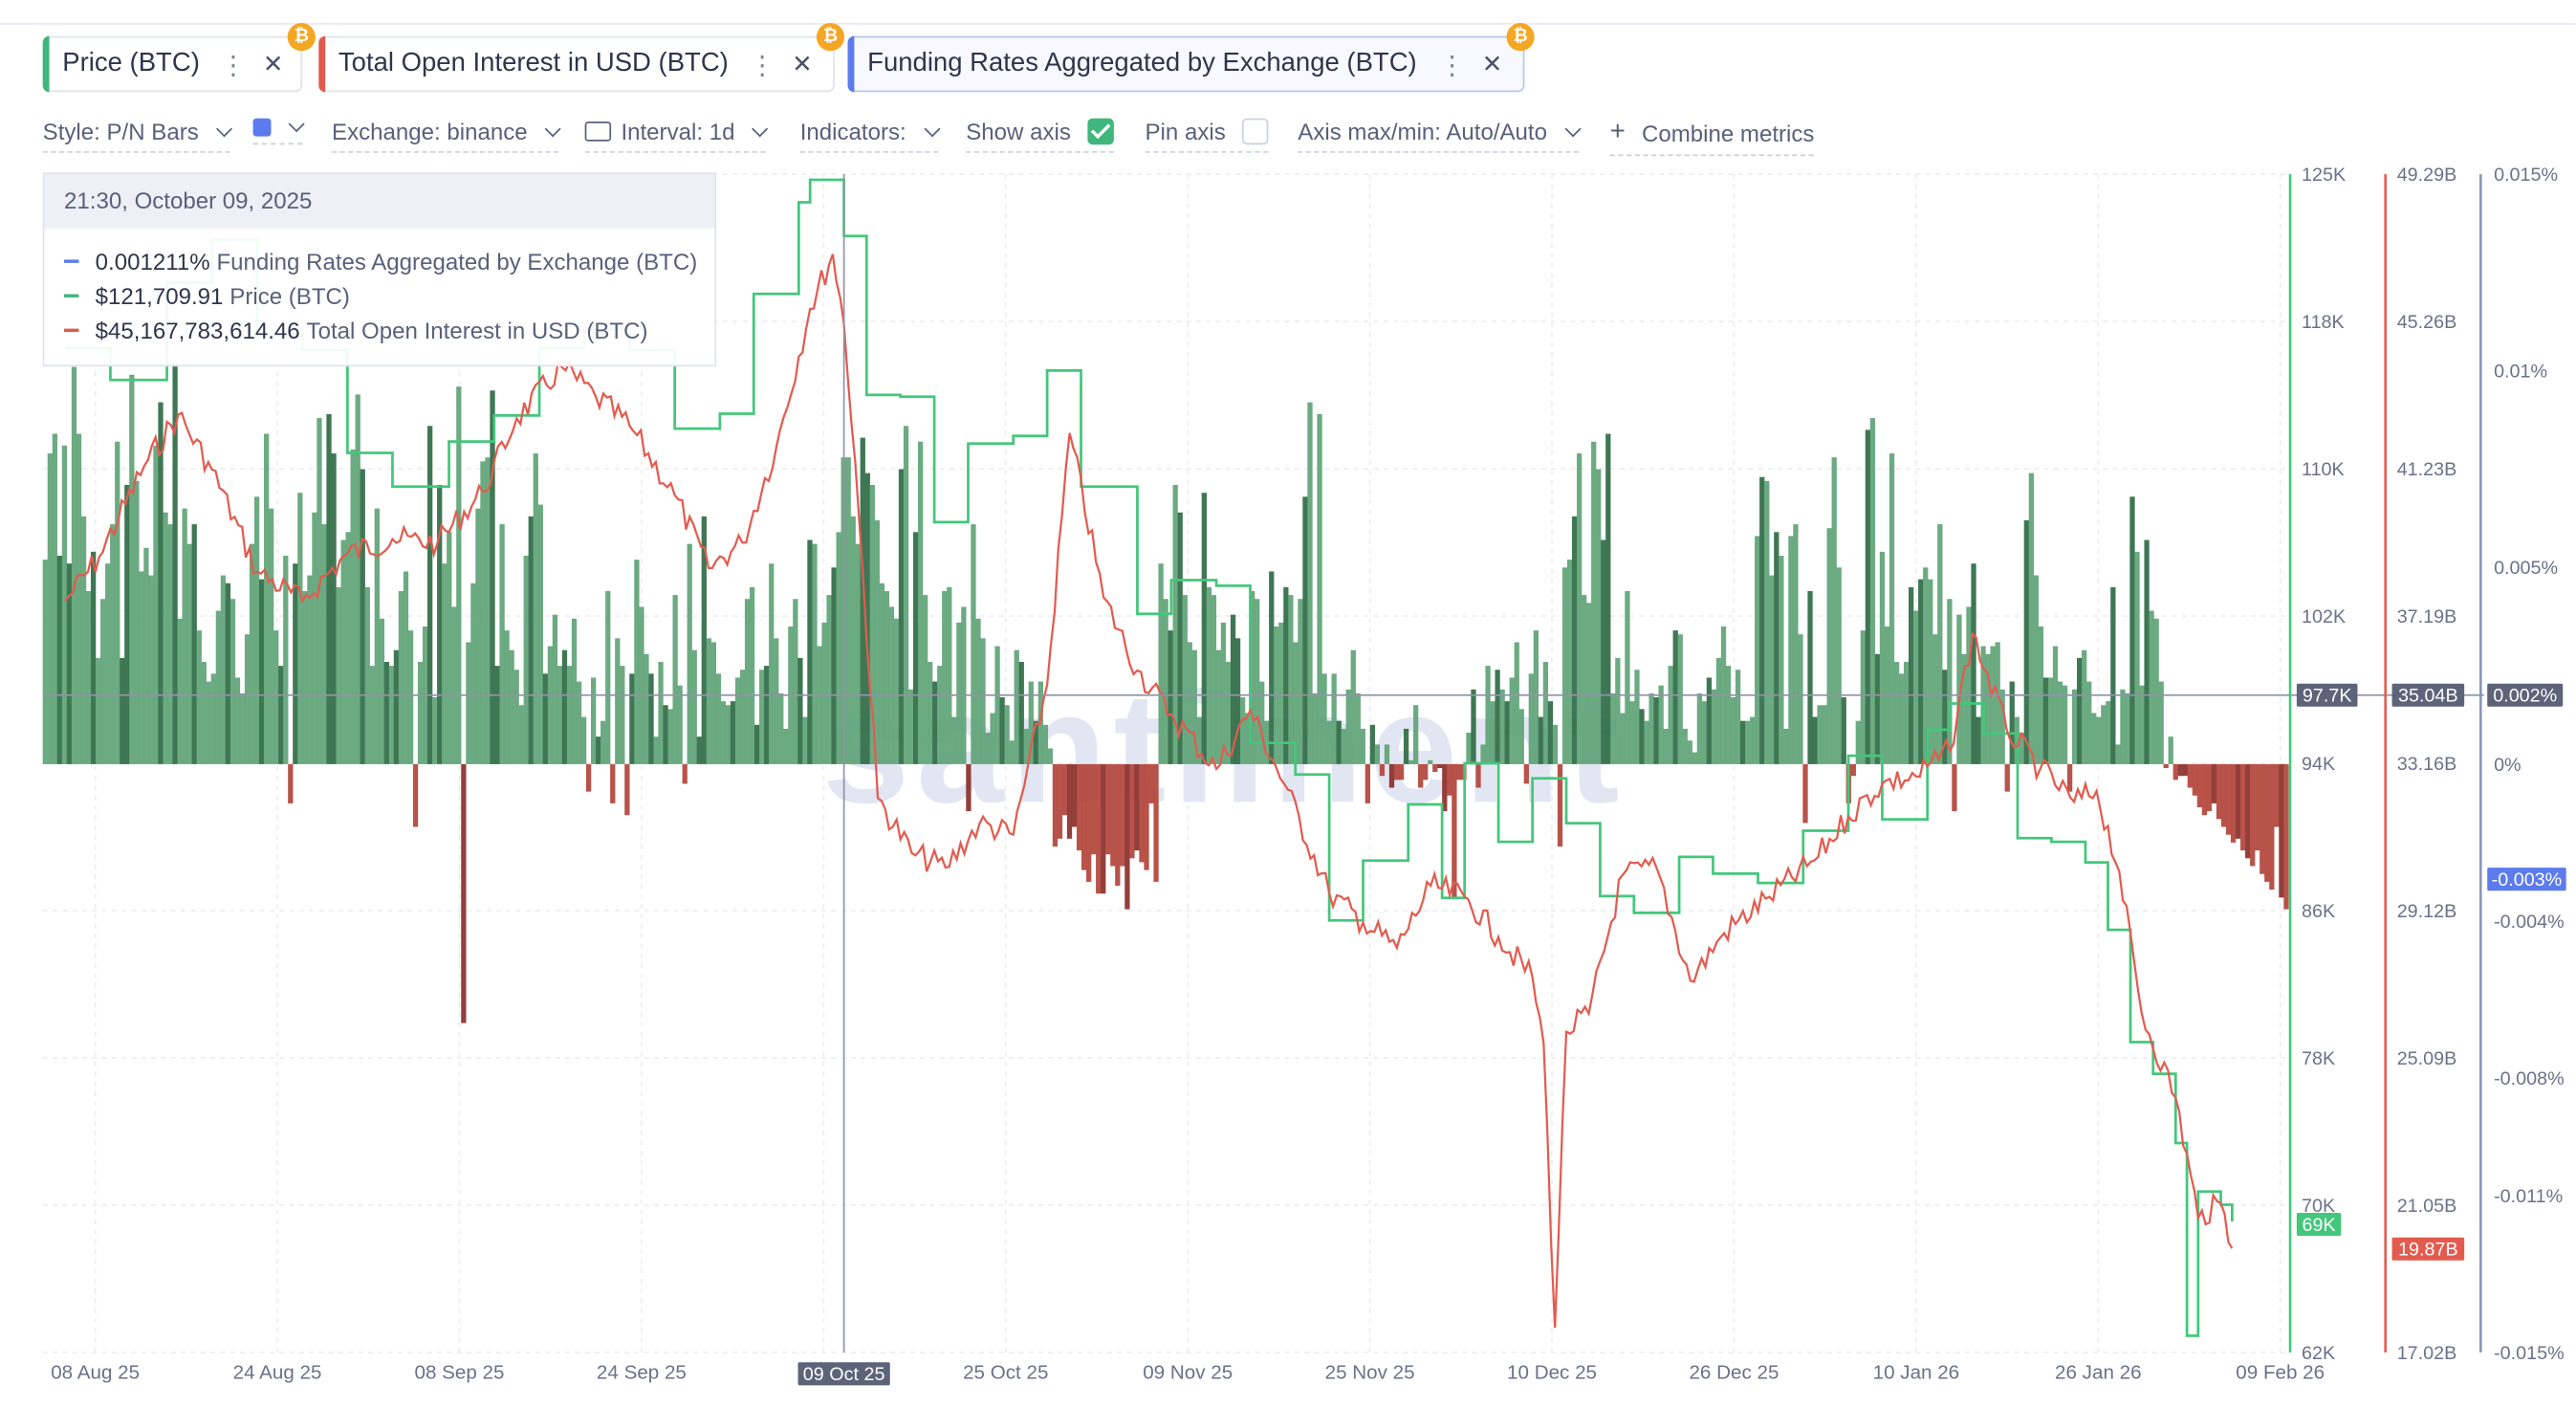  I want to click on top-divider, so click(1288, 24).